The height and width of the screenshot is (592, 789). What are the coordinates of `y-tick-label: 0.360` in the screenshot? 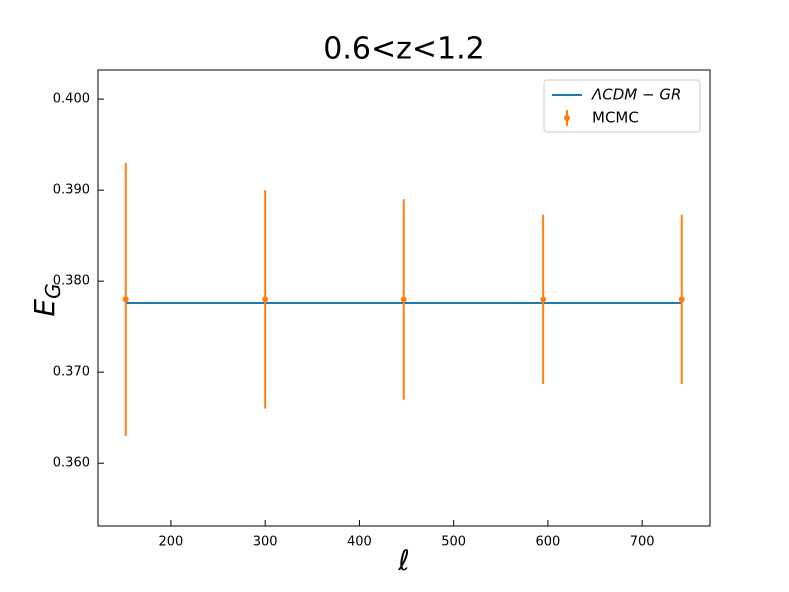 It's located at (71, 463).